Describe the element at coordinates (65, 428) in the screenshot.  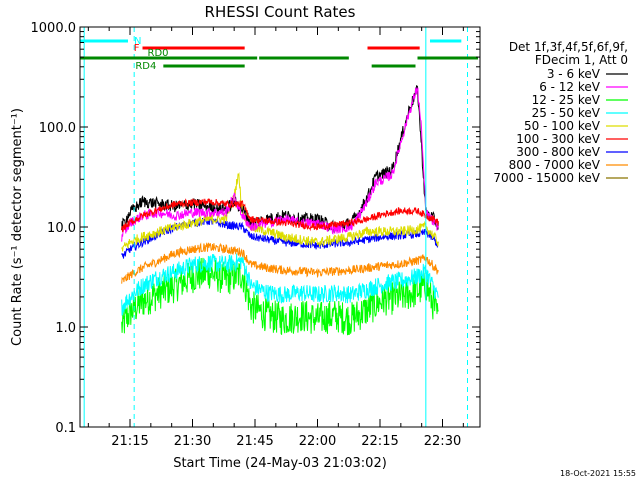
I see `y-tick-label: 0.1` at that location.